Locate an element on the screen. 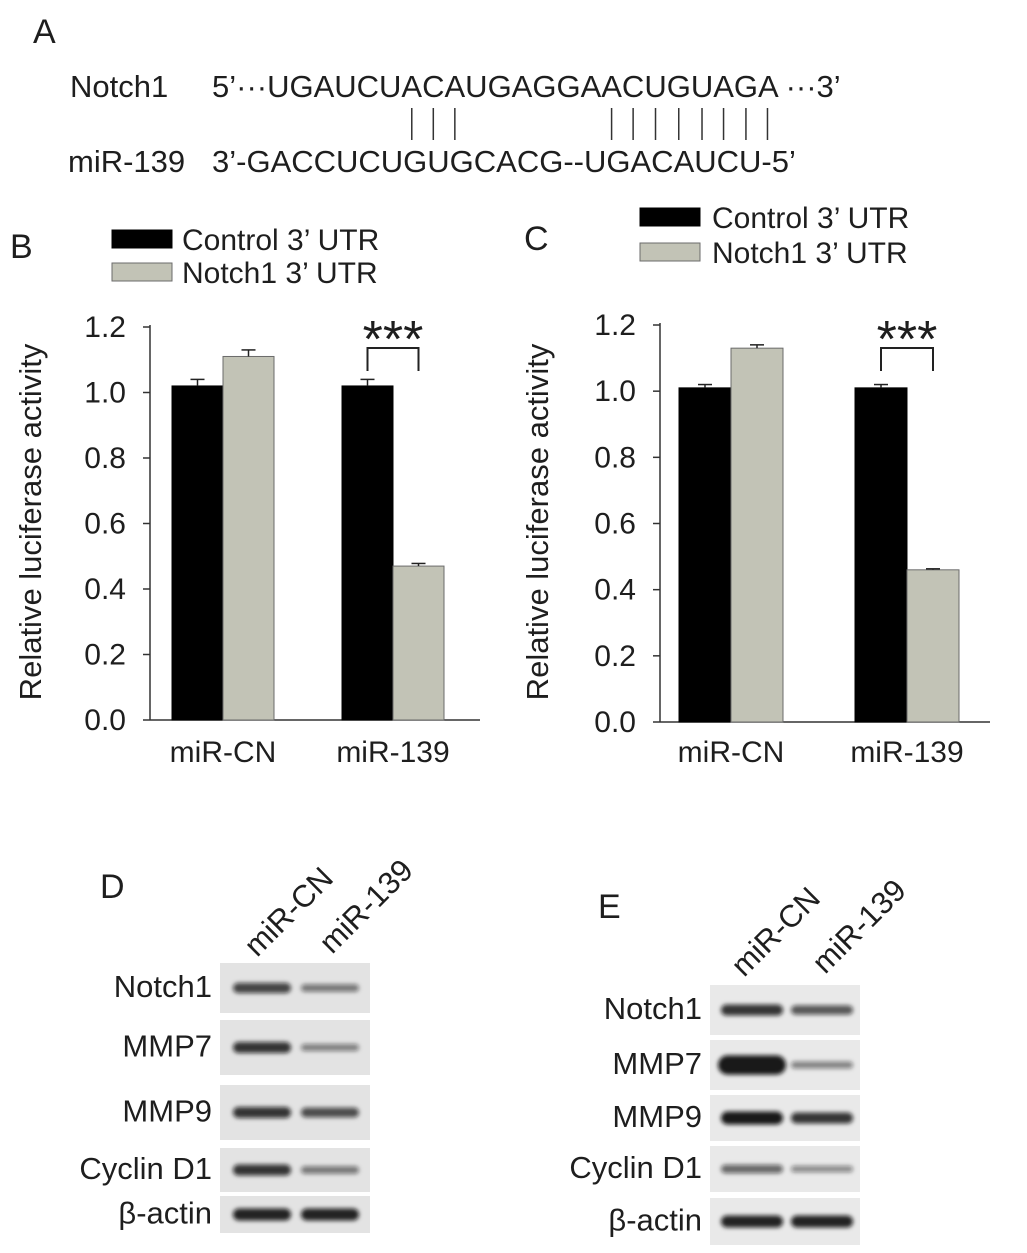 This screenshot has height=1253, width=1027. panel-label: E is located at coordinates (609, 907).